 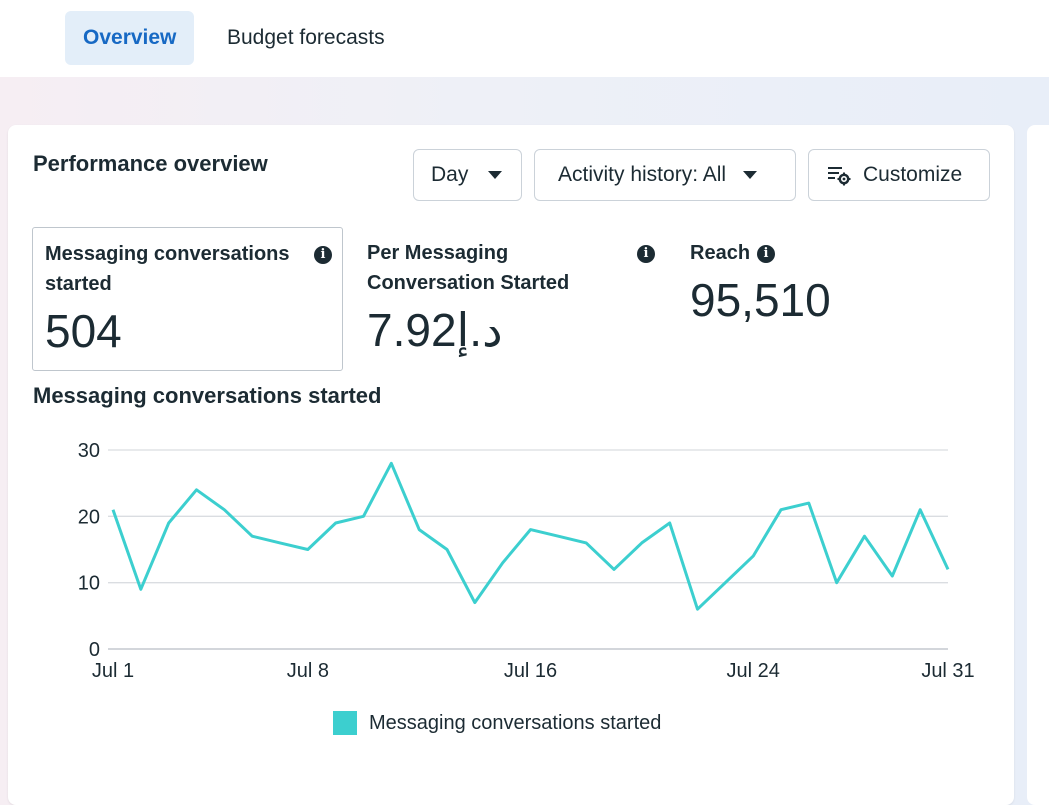 I want to click on tab-budget-forecasts: Budget forecasts, so click(x=306, y=37).